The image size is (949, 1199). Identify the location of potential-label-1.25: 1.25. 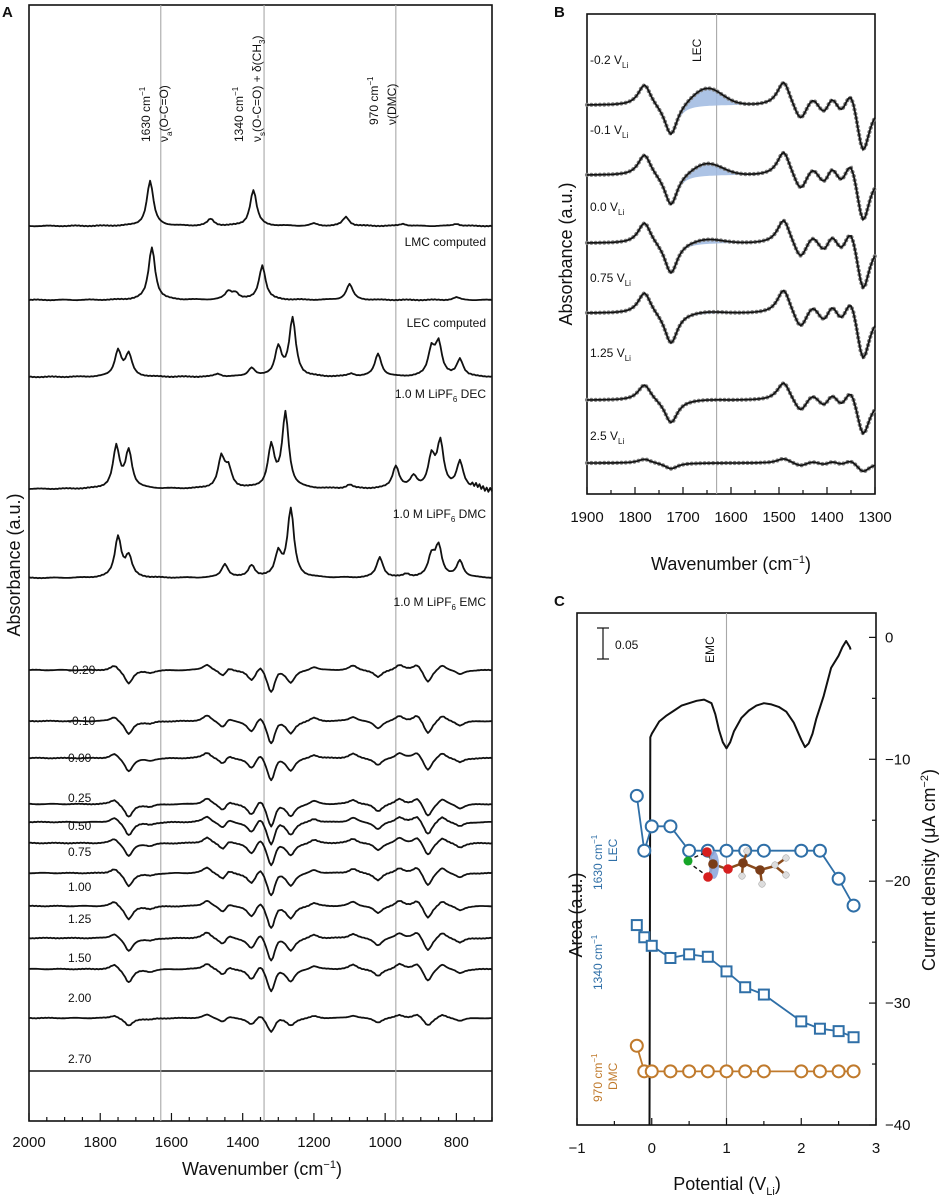
(80, 919).